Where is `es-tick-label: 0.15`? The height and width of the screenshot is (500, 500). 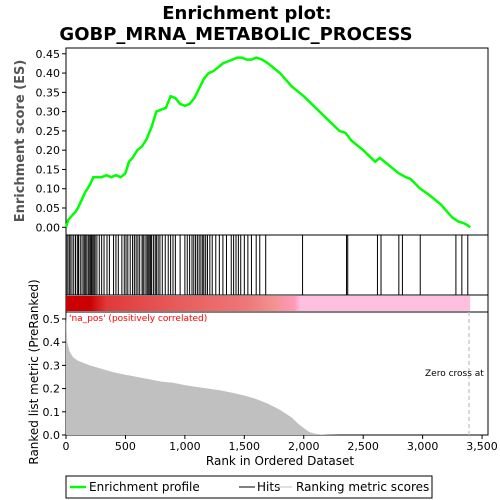 es-tick-label: 0.15 is located at coordinates (48, 169).